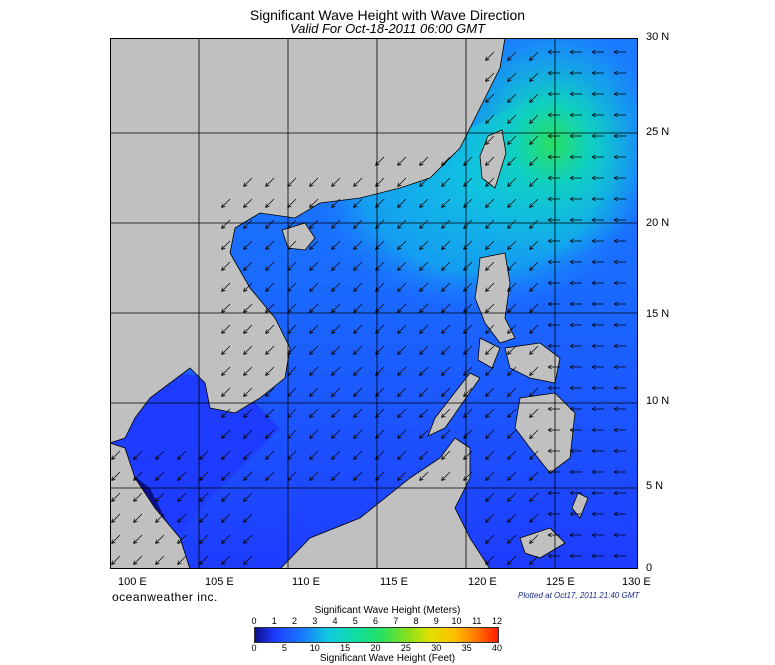 Image resolution: width=775 pixels, height=665 pixels. Describe the element at coordinates (436, 621) in the screenshot. I see `meters-tick: 9` at that location.